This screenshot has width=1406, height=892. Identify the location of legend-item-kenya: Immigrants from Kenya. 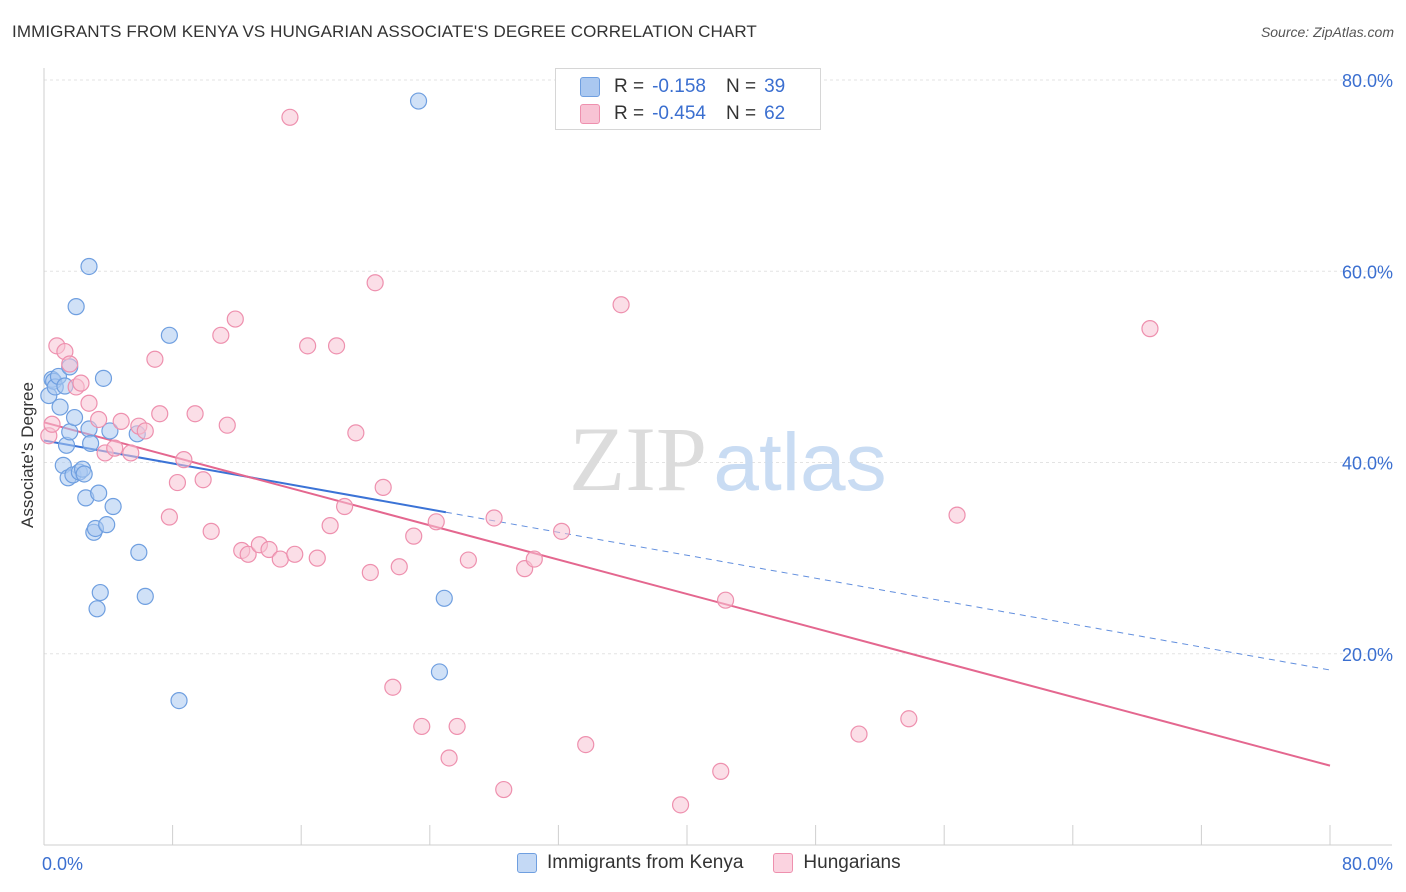
(630, 863).